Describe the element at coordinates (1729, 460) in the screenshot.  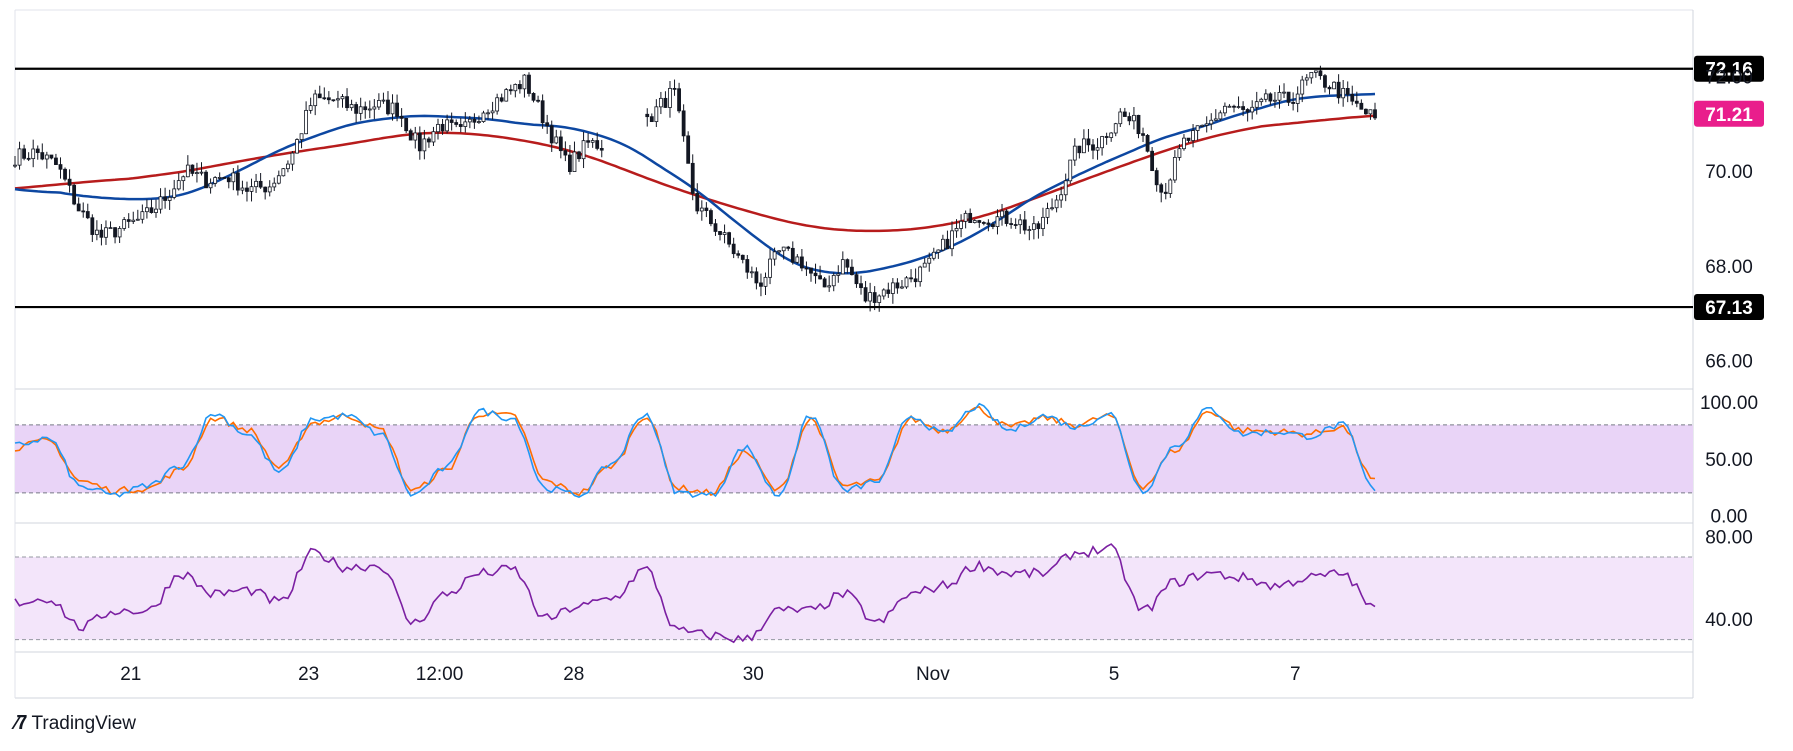
I see `stochastic-tick-label: 50.00` at that location.